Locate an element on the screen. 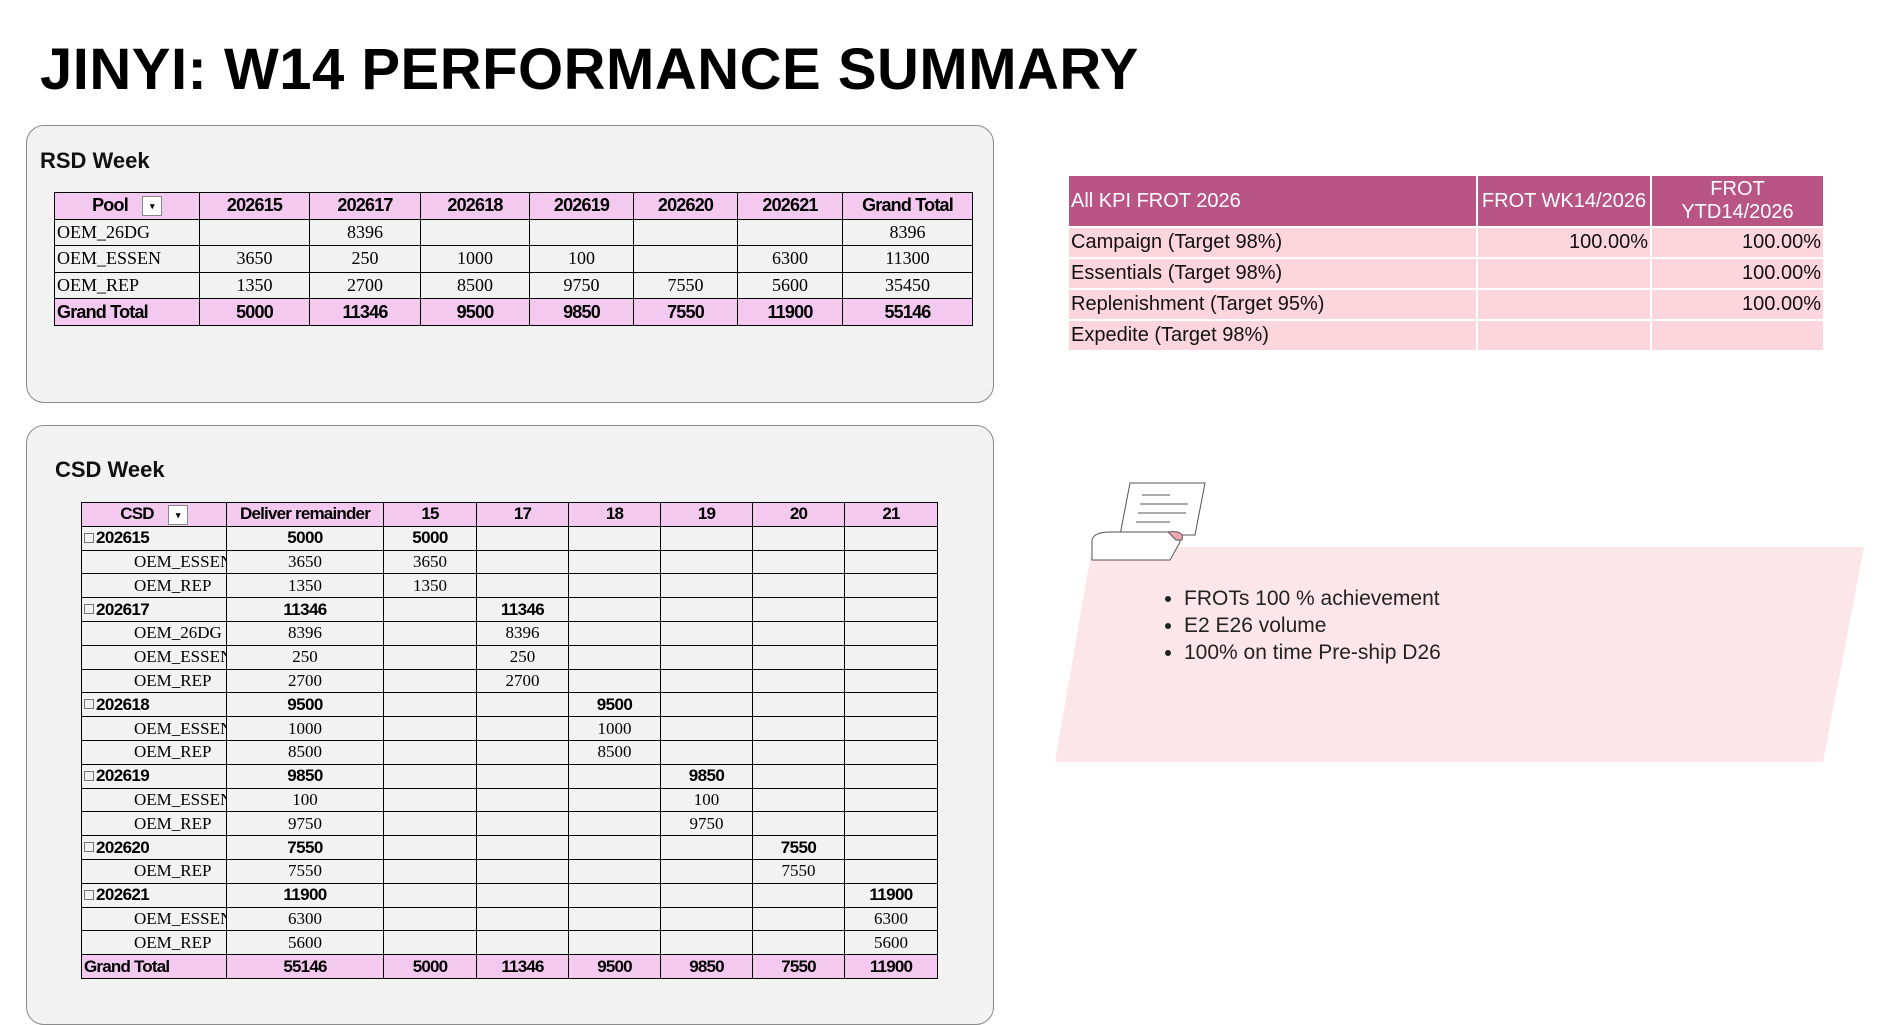  cell-text: 202618 is located at coordinates (123, 704).